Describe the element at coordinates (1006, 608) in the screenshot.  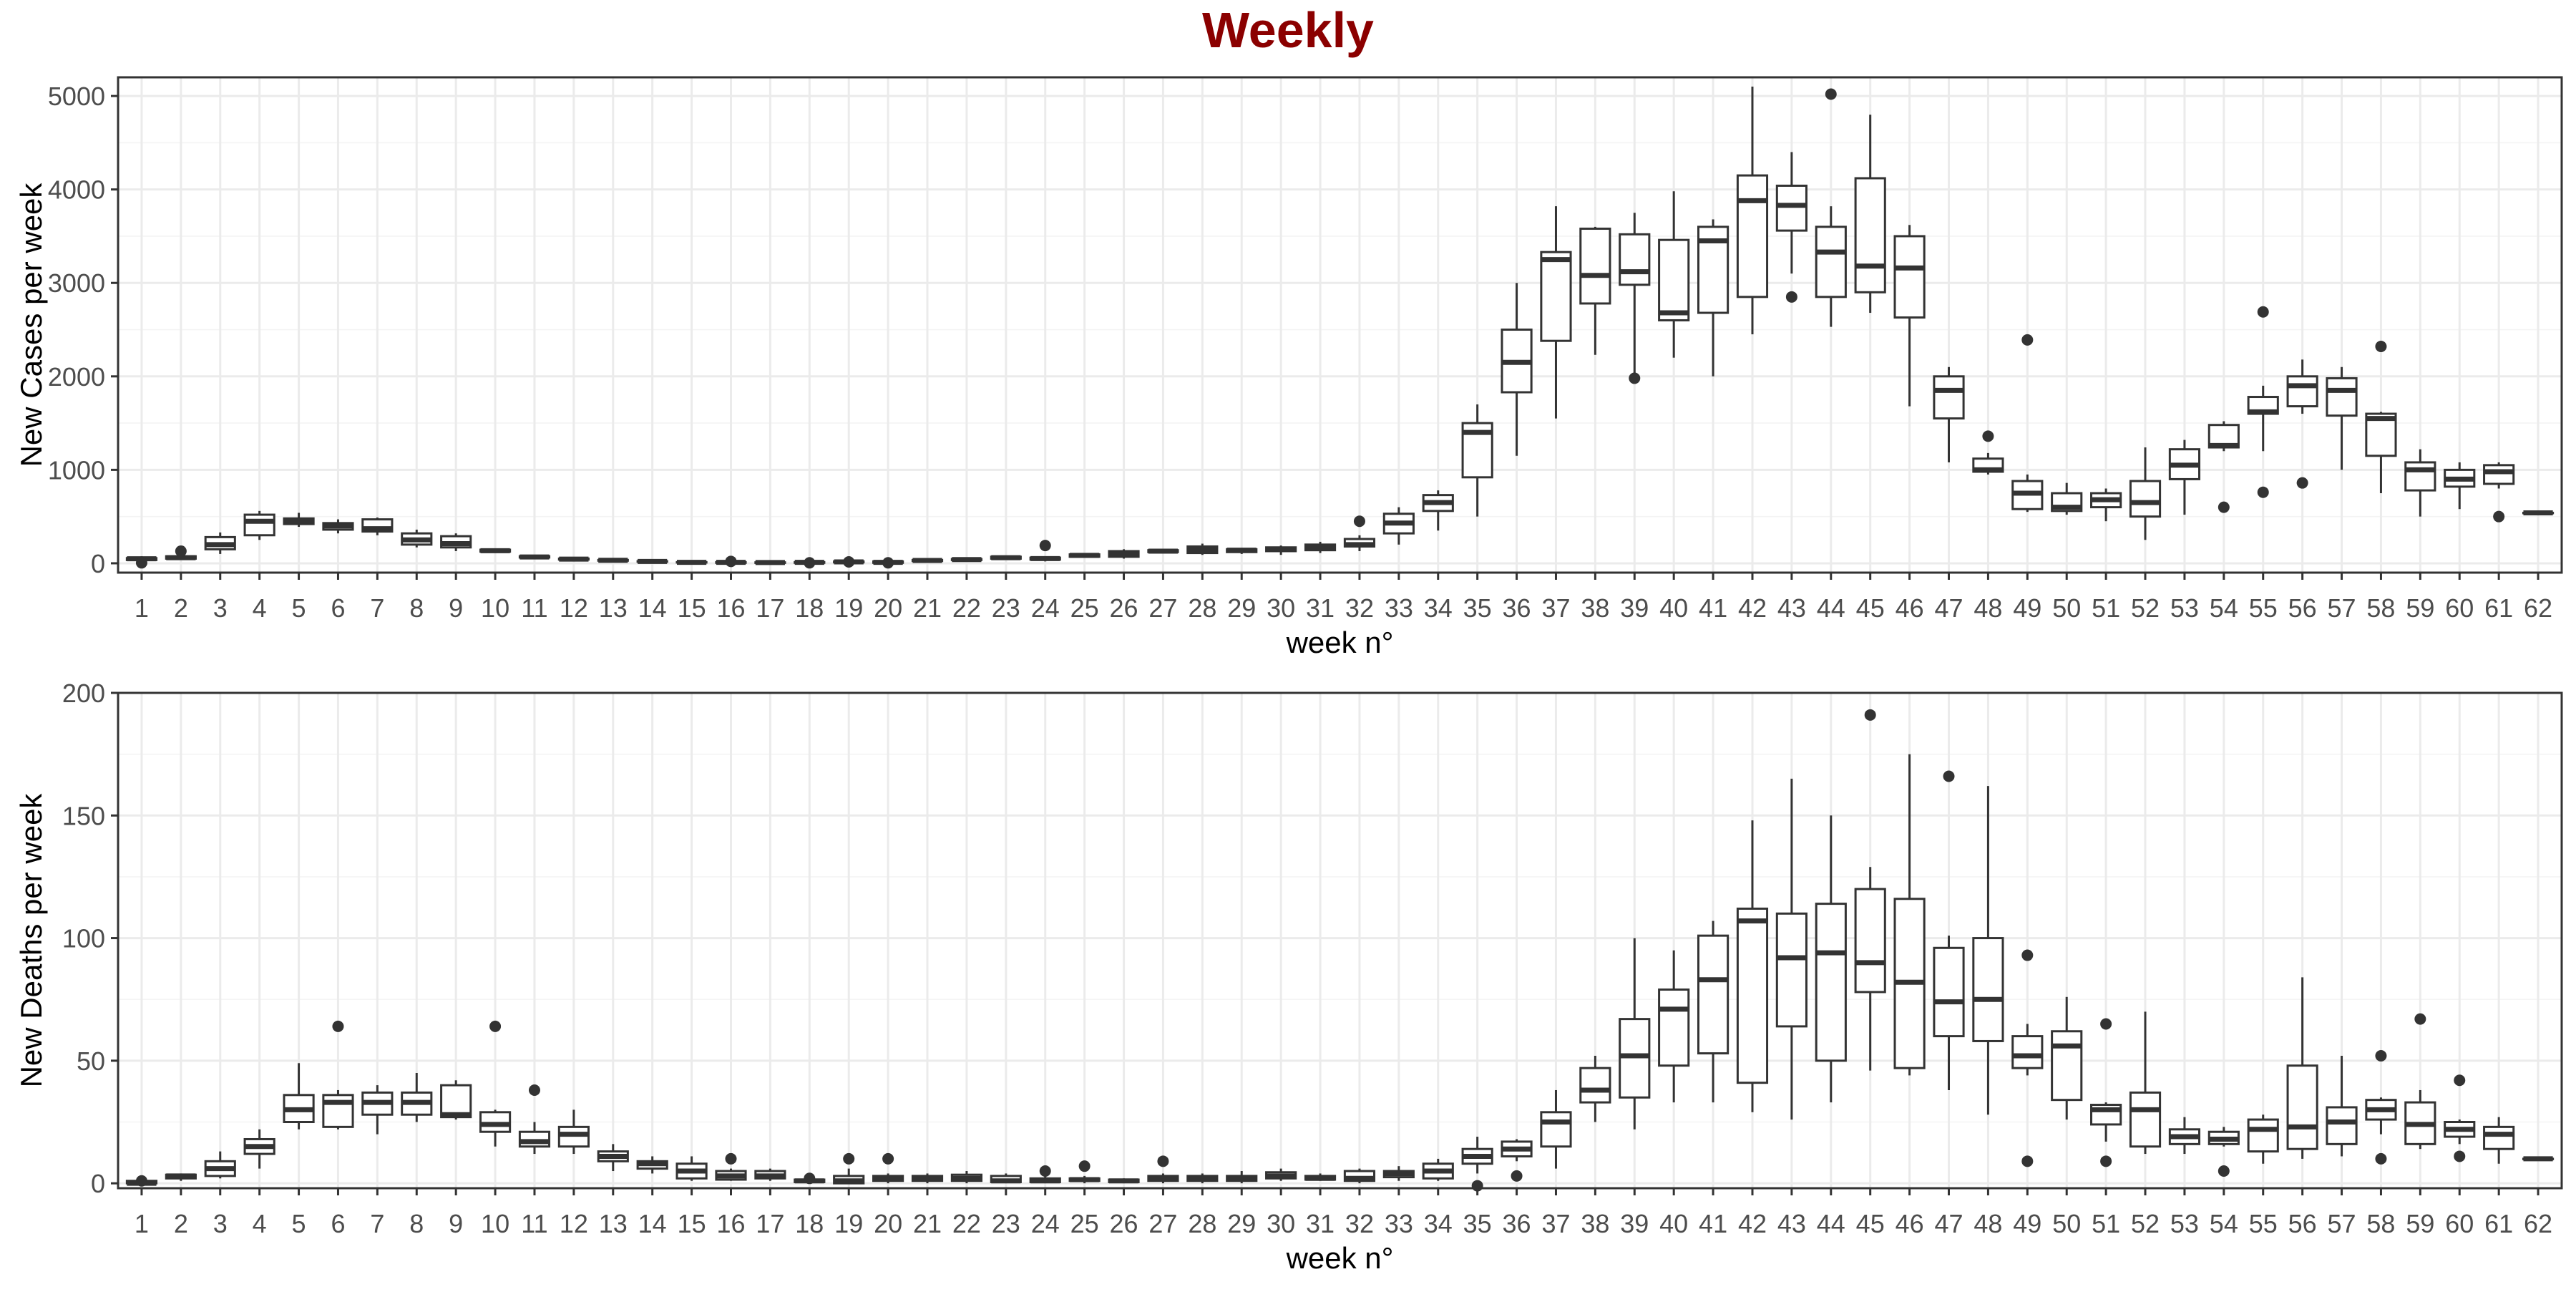
I see `x-tick-label: 23` at that location.